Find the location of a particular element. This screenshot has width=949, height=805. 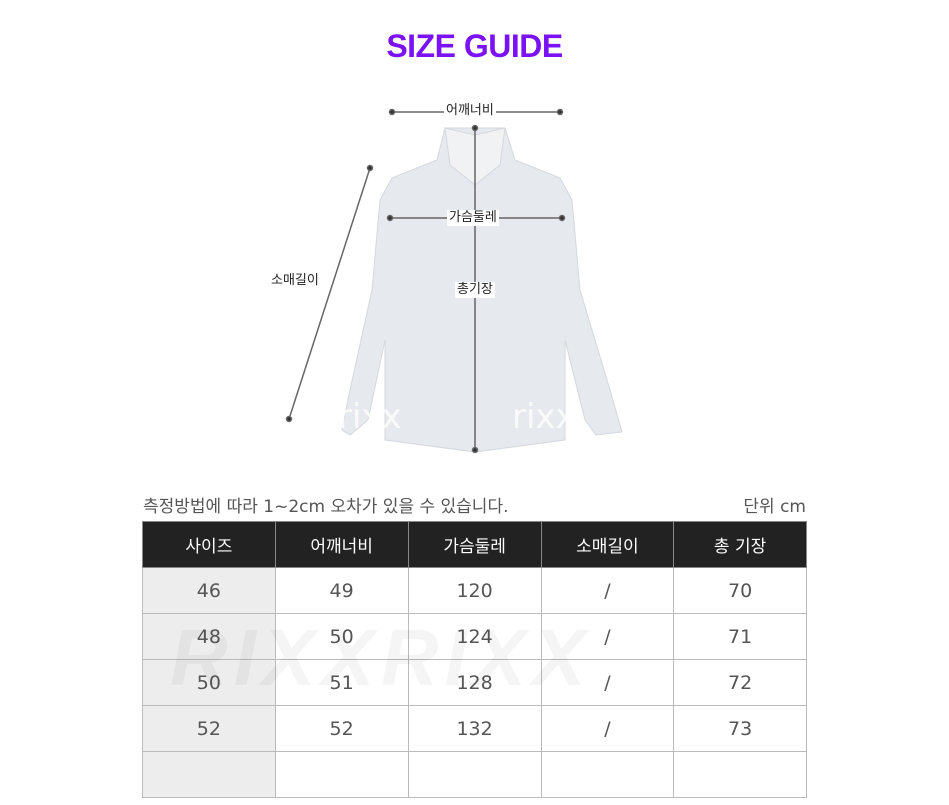

header-length: 총 기장 is located at coordinates (740, 544).